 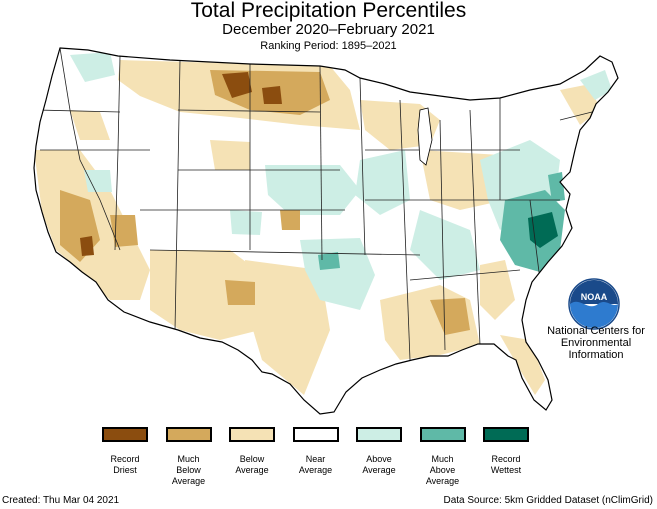 What do you see at coordinates (125, 464) in the screenshot?
I see `legend-label: Record Driest` at bounding box center [125, 464].